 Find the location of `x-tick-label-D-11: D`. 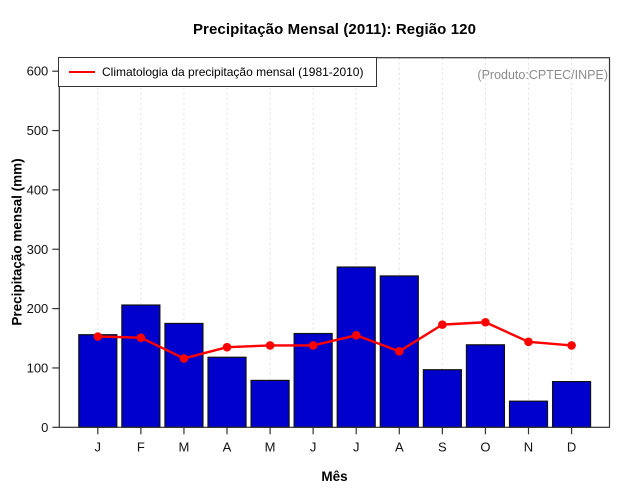

x-tick-label-D-11: D is located at coordinates (571, 446).